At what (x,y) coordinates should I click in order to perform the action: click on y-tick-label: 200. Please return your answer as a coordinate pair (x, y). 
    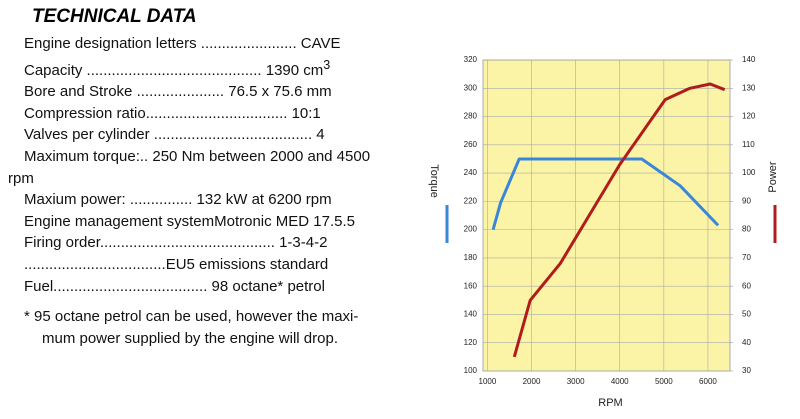
    Looking at the image, I should click on (471, 229).